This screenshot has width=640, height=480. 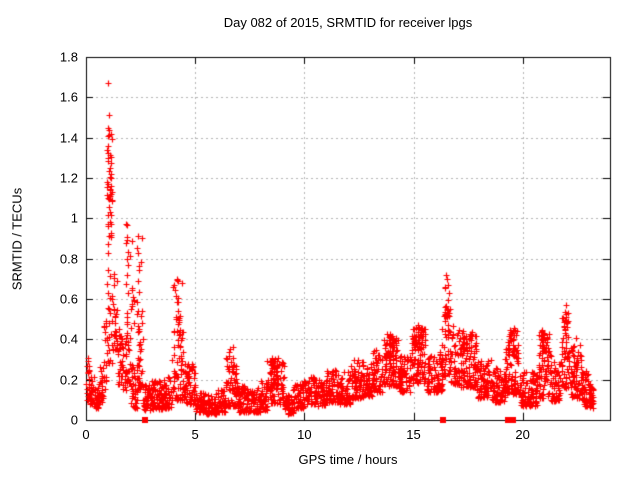 I want to click on x-tick-label: 0, so click(x=86, y=434).